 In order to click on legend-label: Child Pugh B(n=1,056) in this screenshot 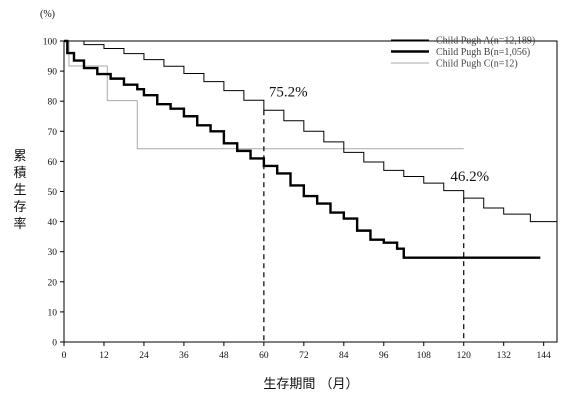, I will do `click(483, 52)`.